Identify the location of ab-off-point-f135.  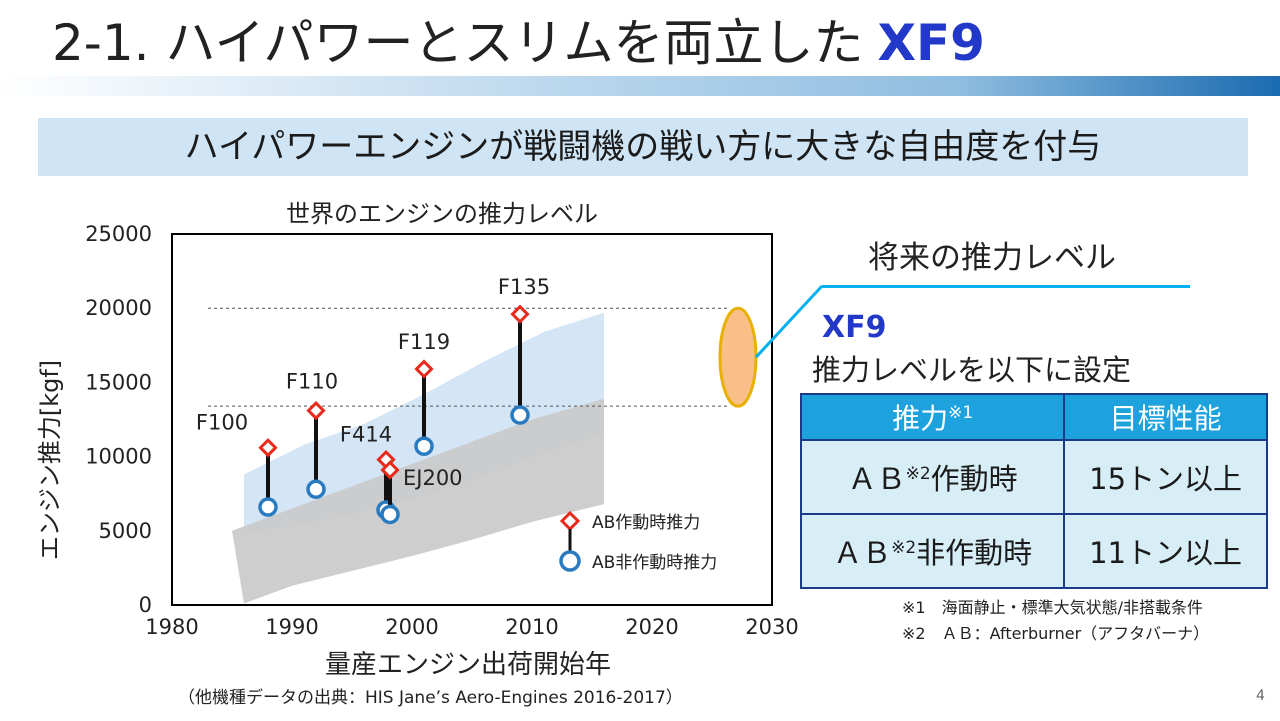
(520, 415).